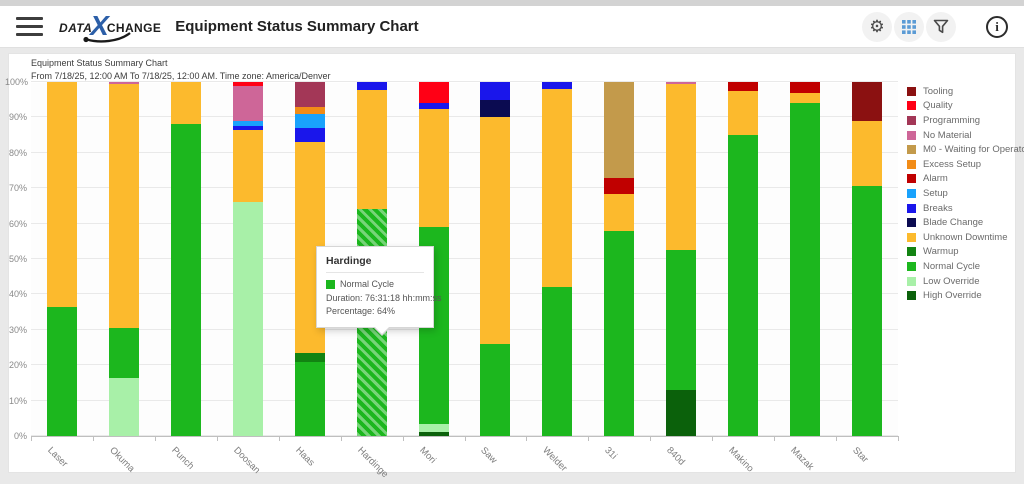 This screenshot has width=1024, height=484. What do you see at coordinates (965, 149) in the screenshot?
I see `legend-item: M0 - Waiting for Operator` at bounding box center [965, 149].